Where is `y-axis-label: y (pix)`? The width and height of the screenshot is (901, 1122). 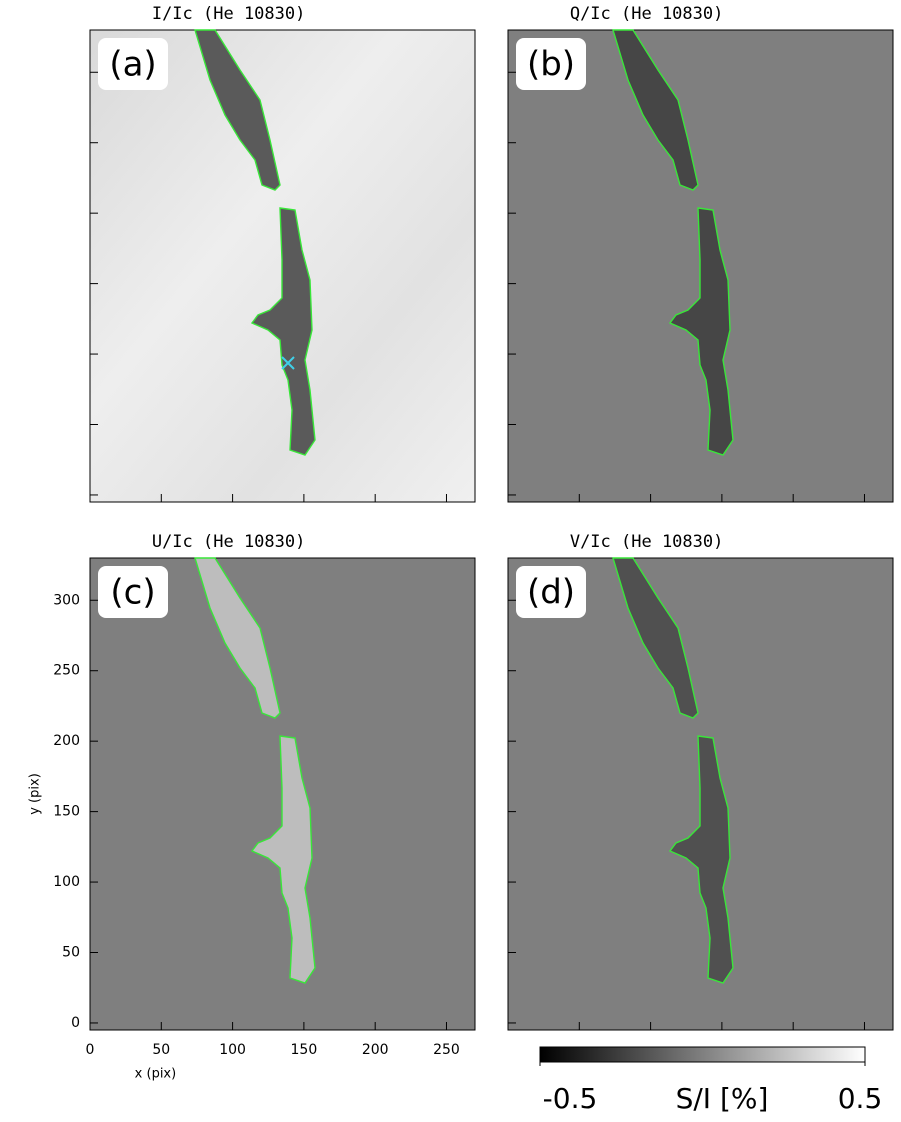
y-axis-label: y (pix) is located at coordinates (35, 794).